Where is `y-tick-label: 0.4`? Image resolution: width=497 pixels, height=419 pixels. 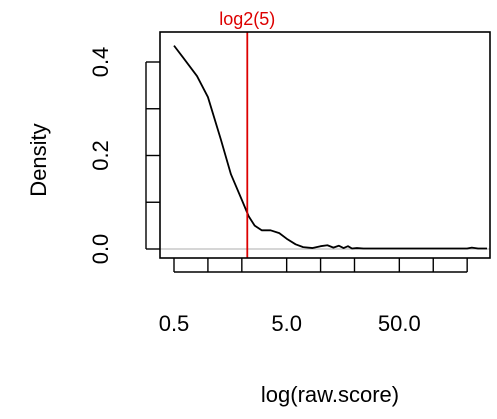
y-tick-label: 0.4 is located at coordinates (100, 62).